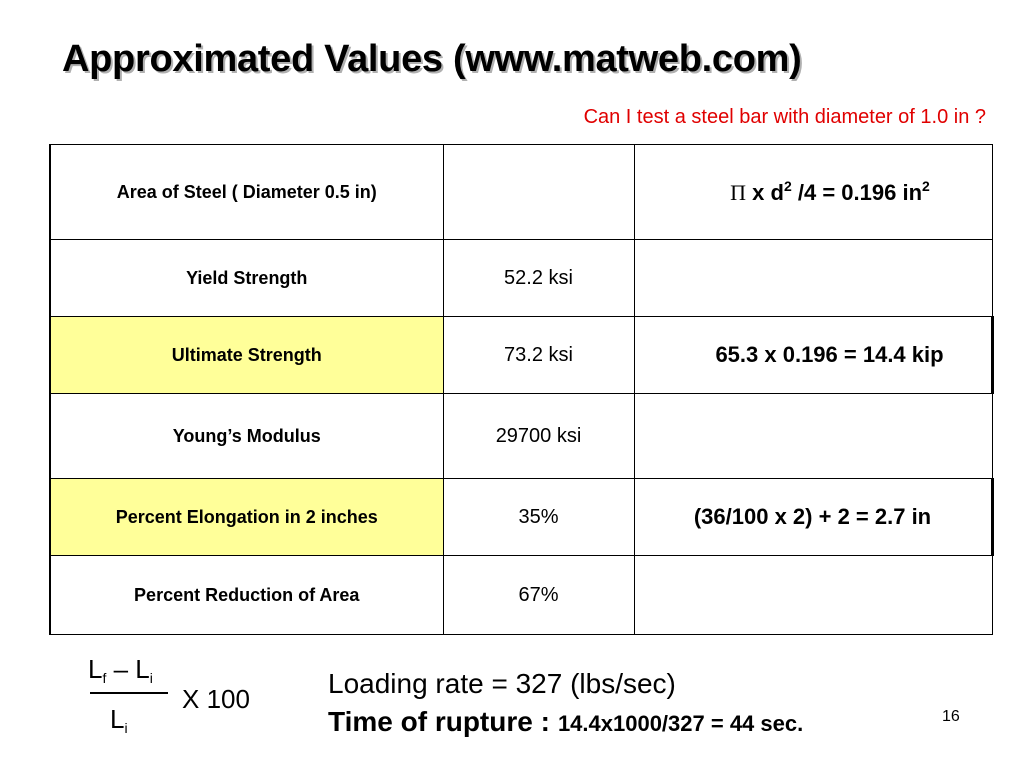  I want to click on fraction-bar, so click(129, 693).